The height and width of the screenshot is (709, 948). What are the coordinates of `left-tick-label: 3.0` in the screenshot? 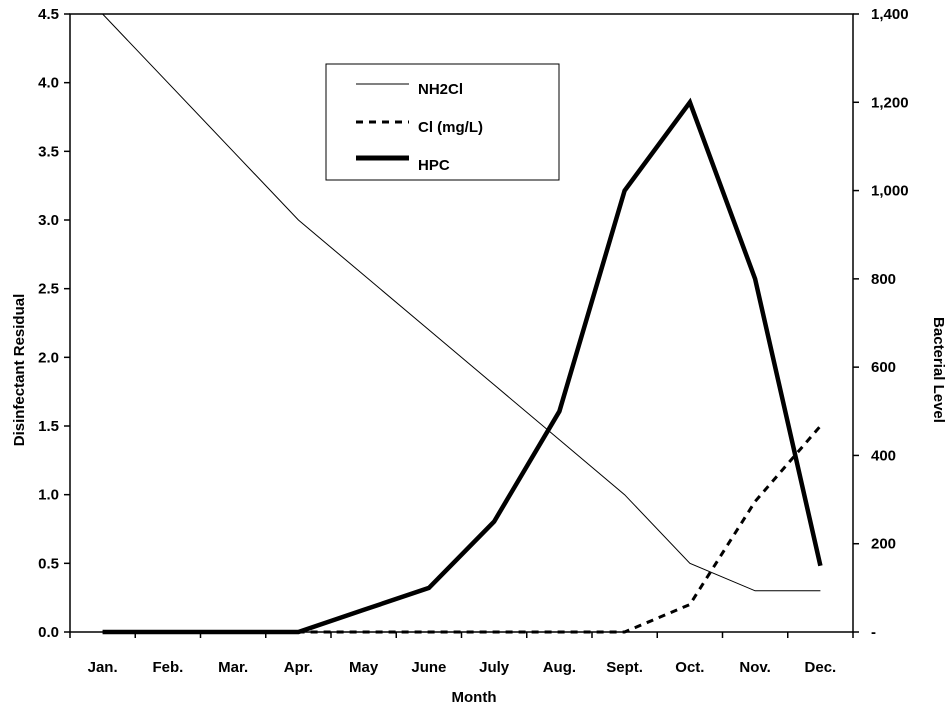 It's located at (48, 220).